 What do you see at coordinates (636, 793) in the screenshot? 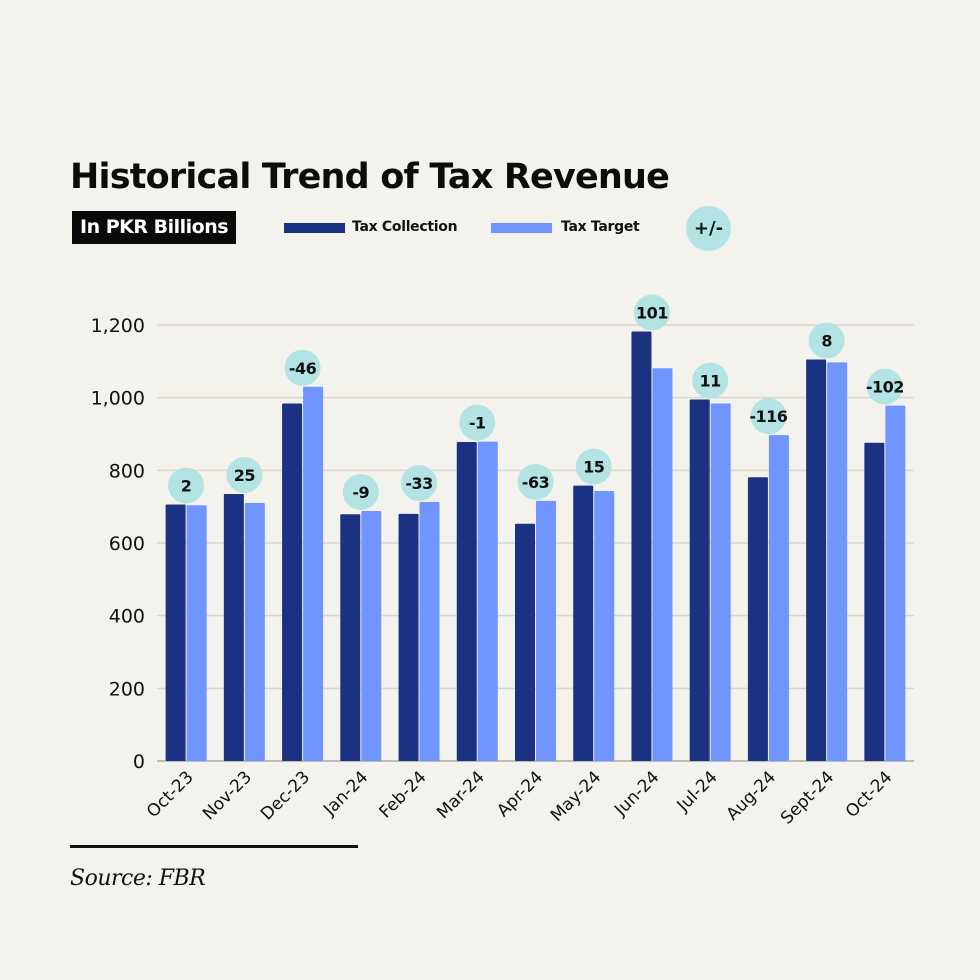
I see `x-tick-label: Jun-24` at bounding box center [636, 793].